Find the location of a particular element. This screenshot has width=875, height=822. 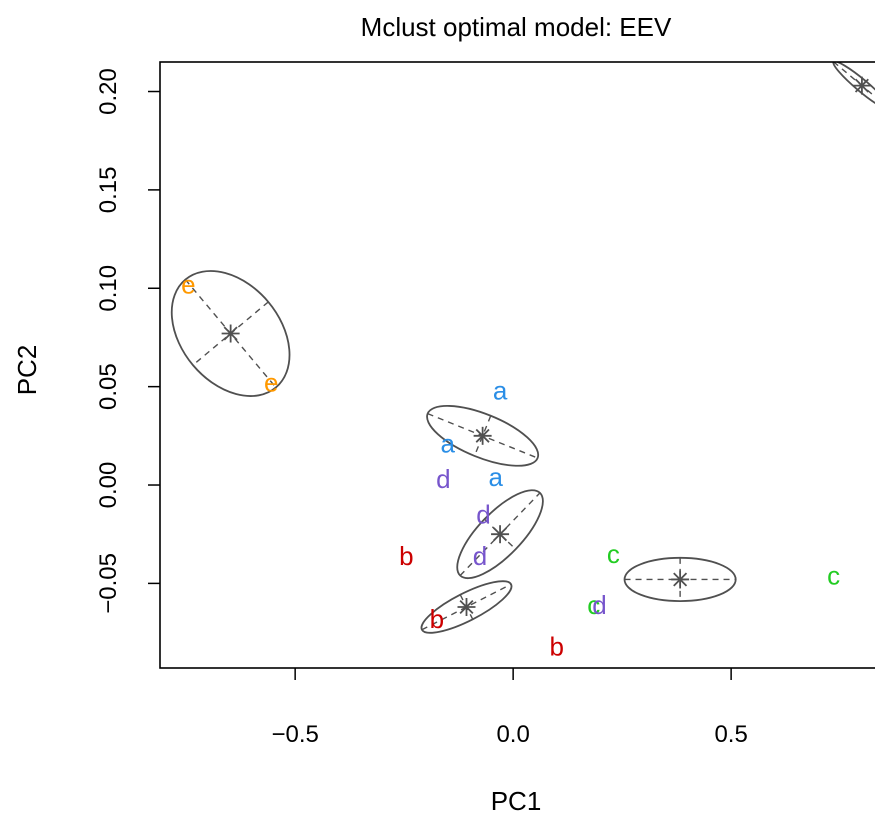

y-tick-label: −0.05 is located at coordinates (108, 583).